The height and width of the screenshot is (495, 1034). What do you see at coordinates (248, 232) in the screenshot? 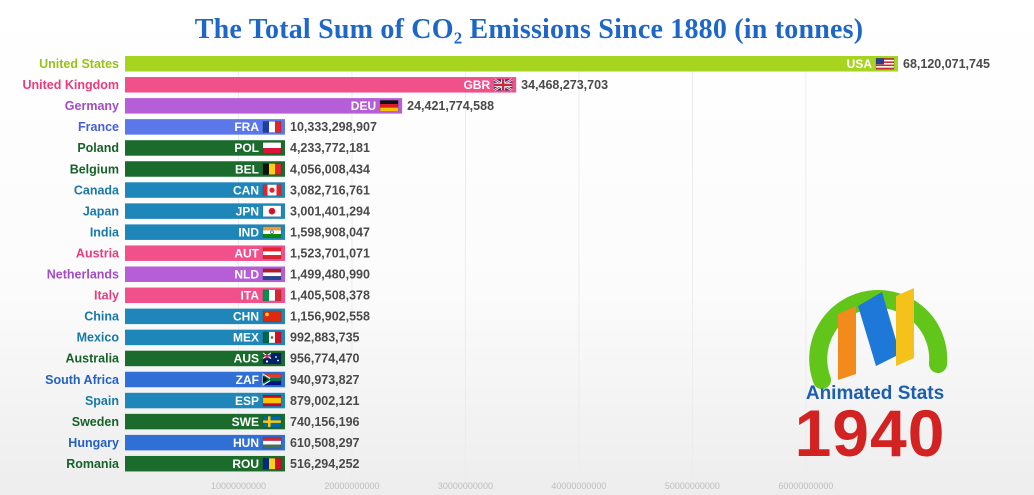
I see `country-code-label: IND` at bounding box center [248, 232].